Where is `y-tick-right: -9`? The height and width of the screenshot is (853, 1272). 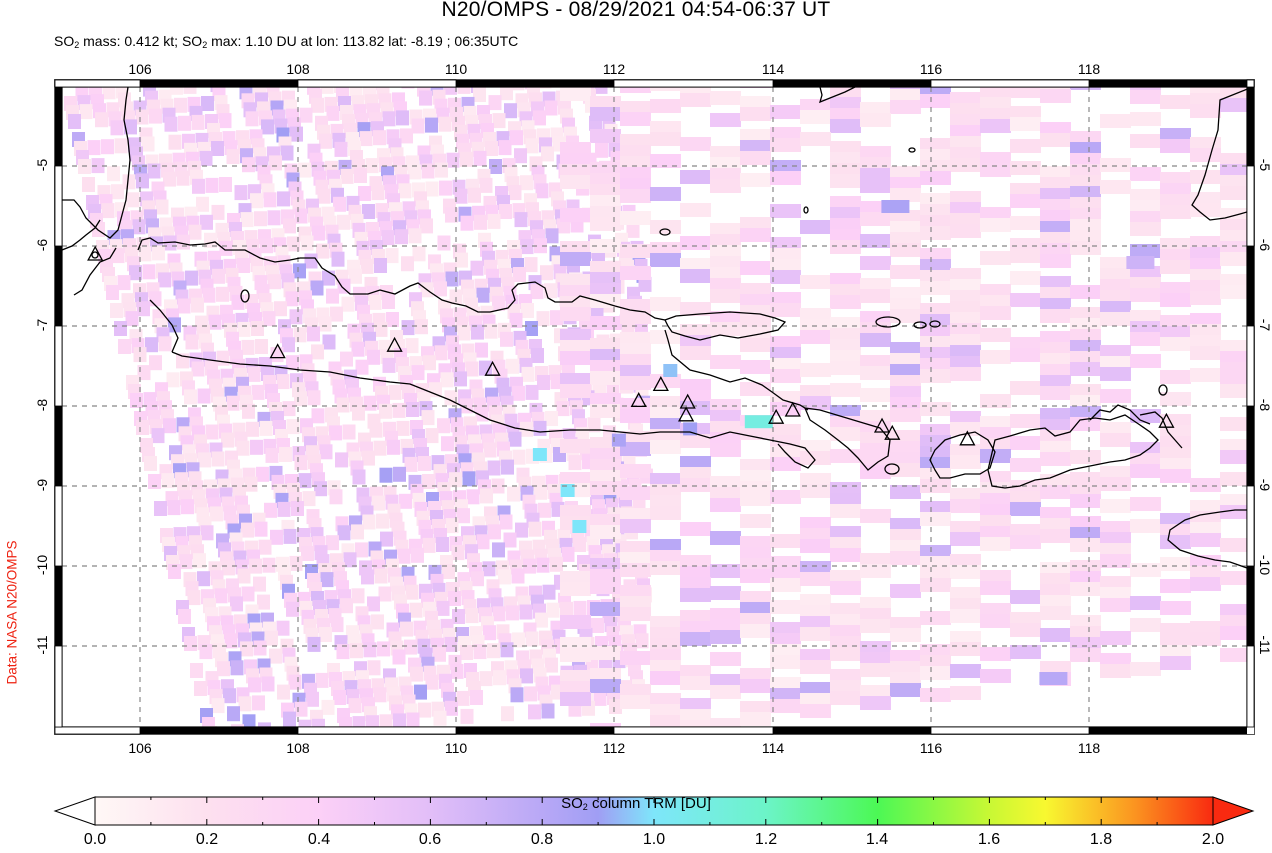 y-tick-right: -9 is located at coordinates (1264, 485).